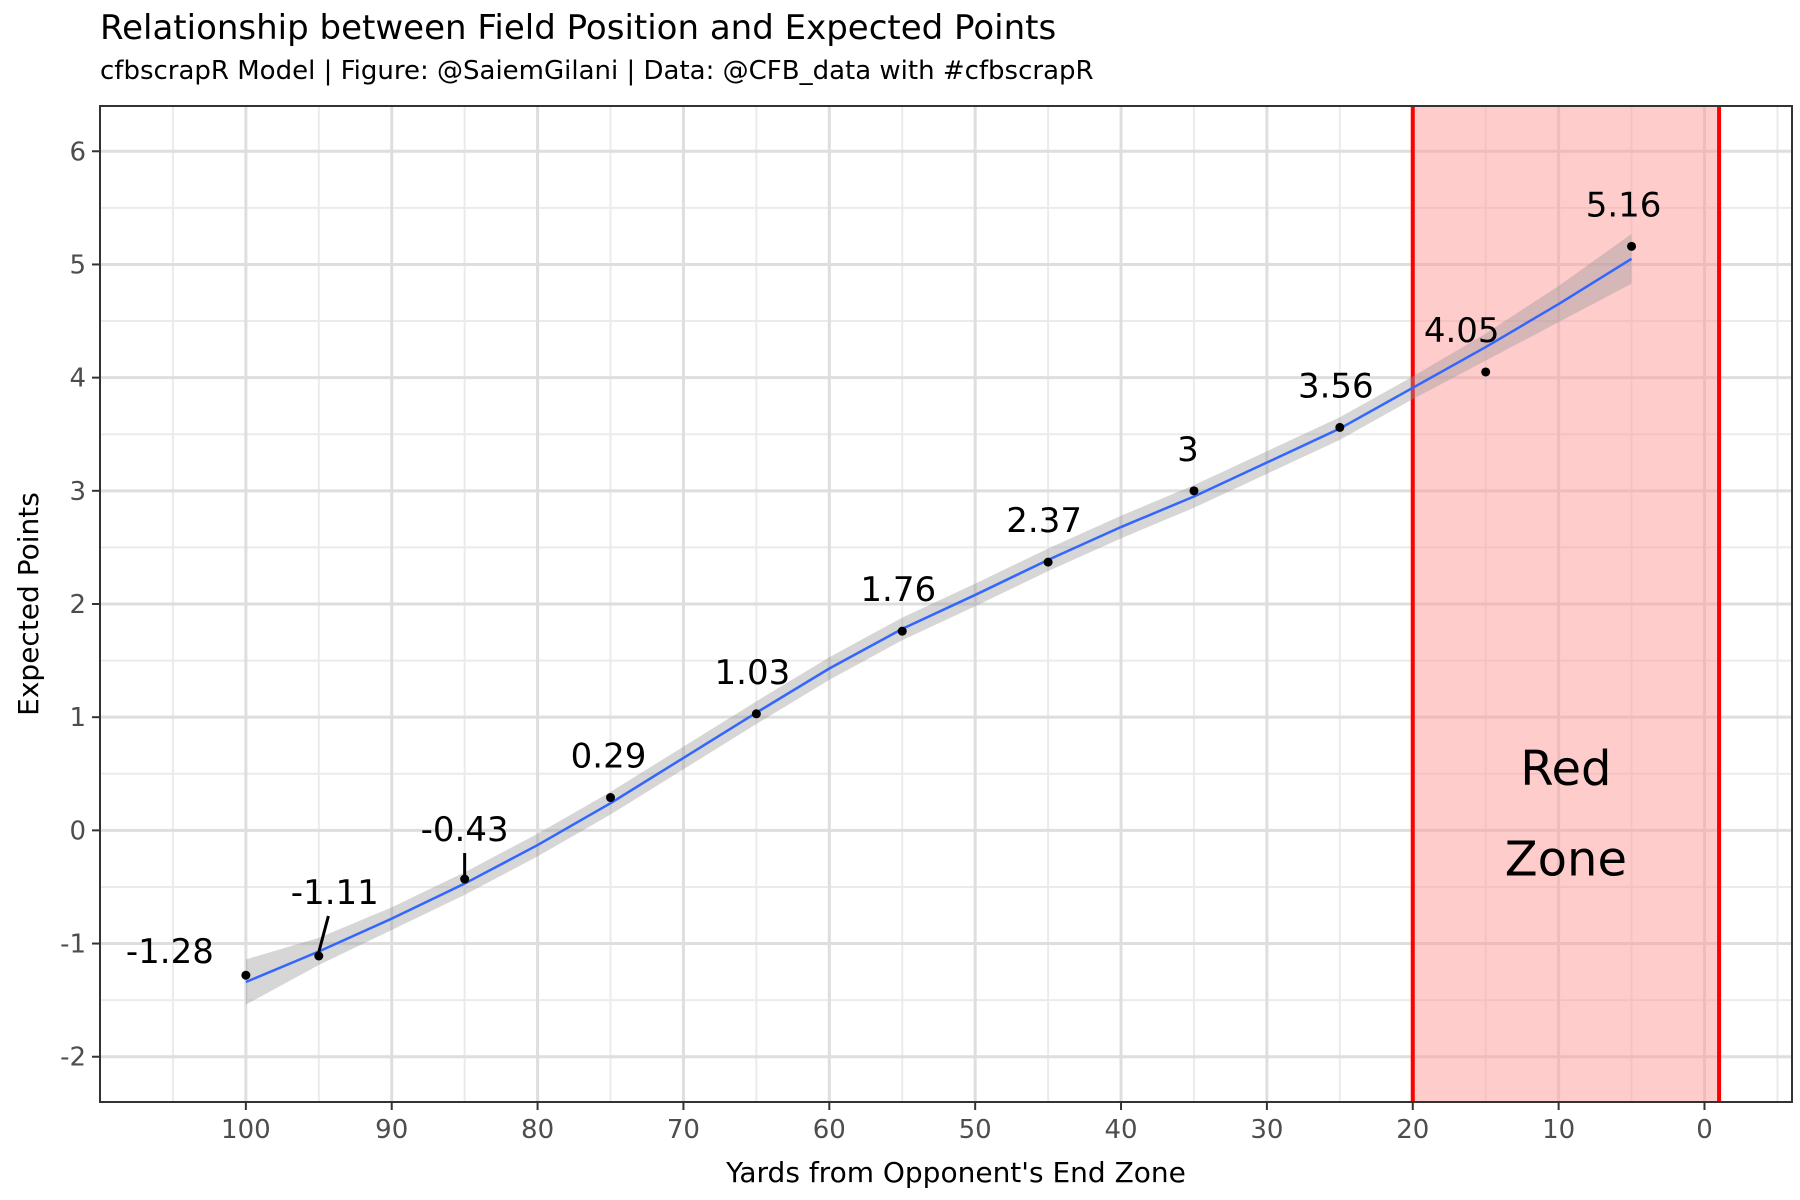 Image resolution: width=1800 pixels, height=1200 pixels. Describe the element at coordinates (1565, 769) in the screenshot. I see `red-zone-label: Red` at that location.